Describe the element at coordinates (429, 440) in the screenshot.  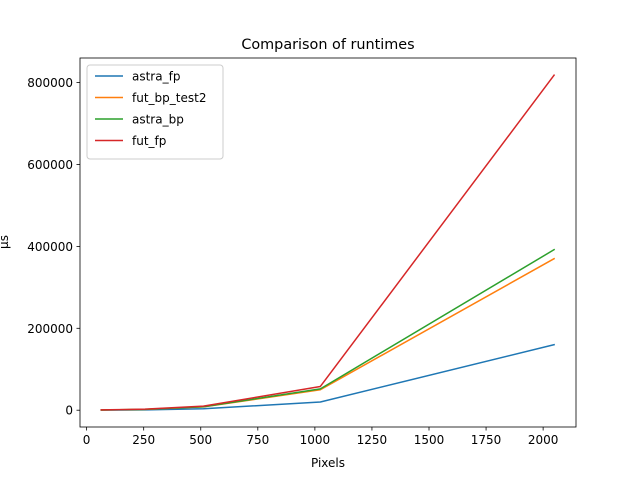
I see `x-tick-label: 1500` at that location.